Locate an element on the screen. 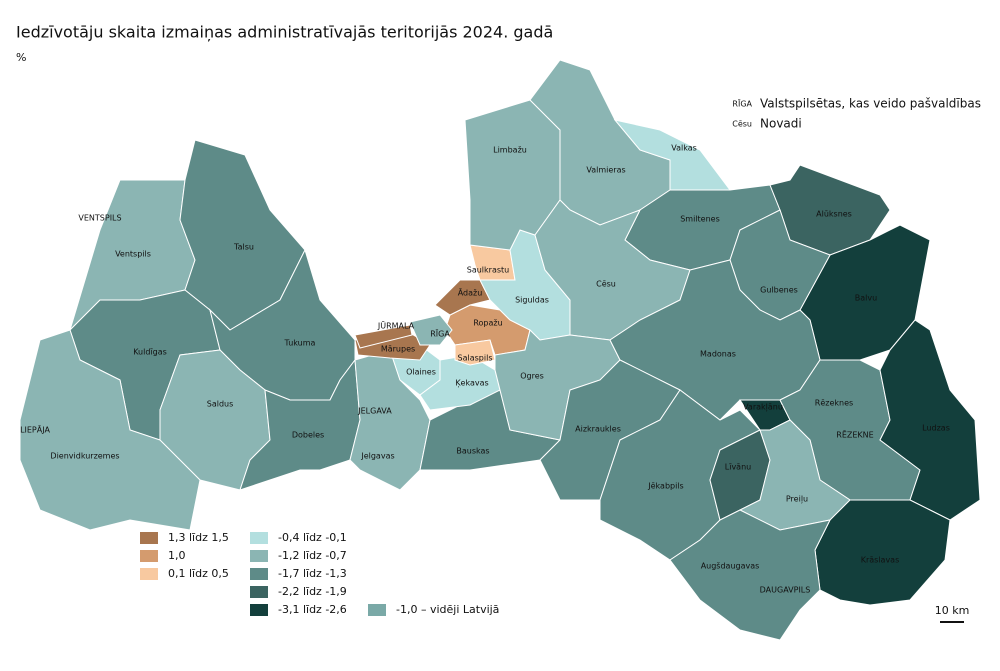  region-label: Valmieras is located at coordinates (605, 170).